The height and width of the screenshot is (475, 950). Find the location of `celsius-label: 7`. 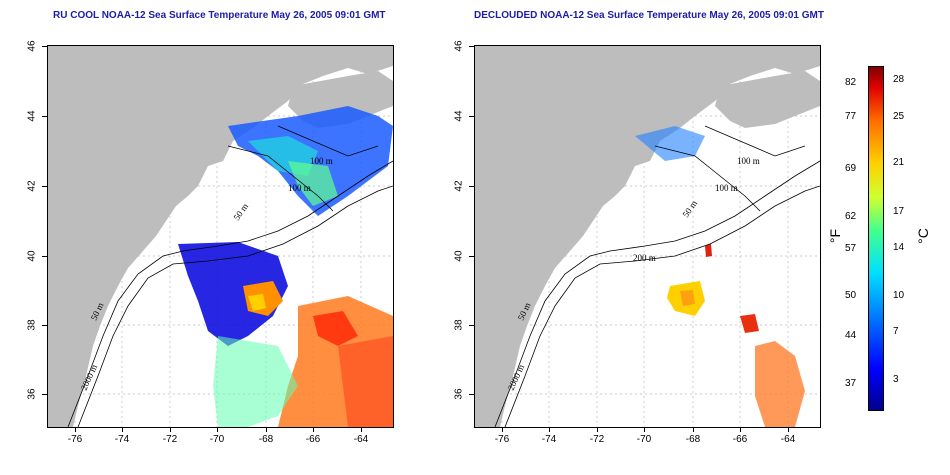

celsius-label: 7 is located at coordinates (896, 331).